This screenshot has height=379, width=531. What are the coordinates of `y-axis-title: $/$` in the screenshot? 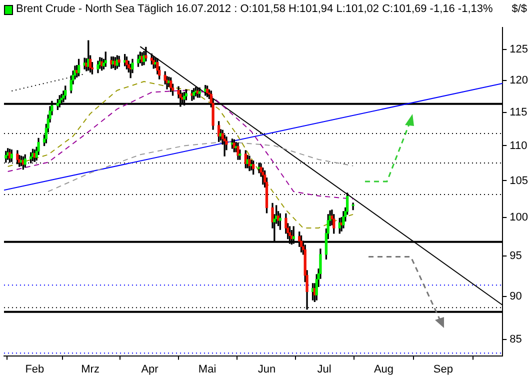 It's located at (519, 9).